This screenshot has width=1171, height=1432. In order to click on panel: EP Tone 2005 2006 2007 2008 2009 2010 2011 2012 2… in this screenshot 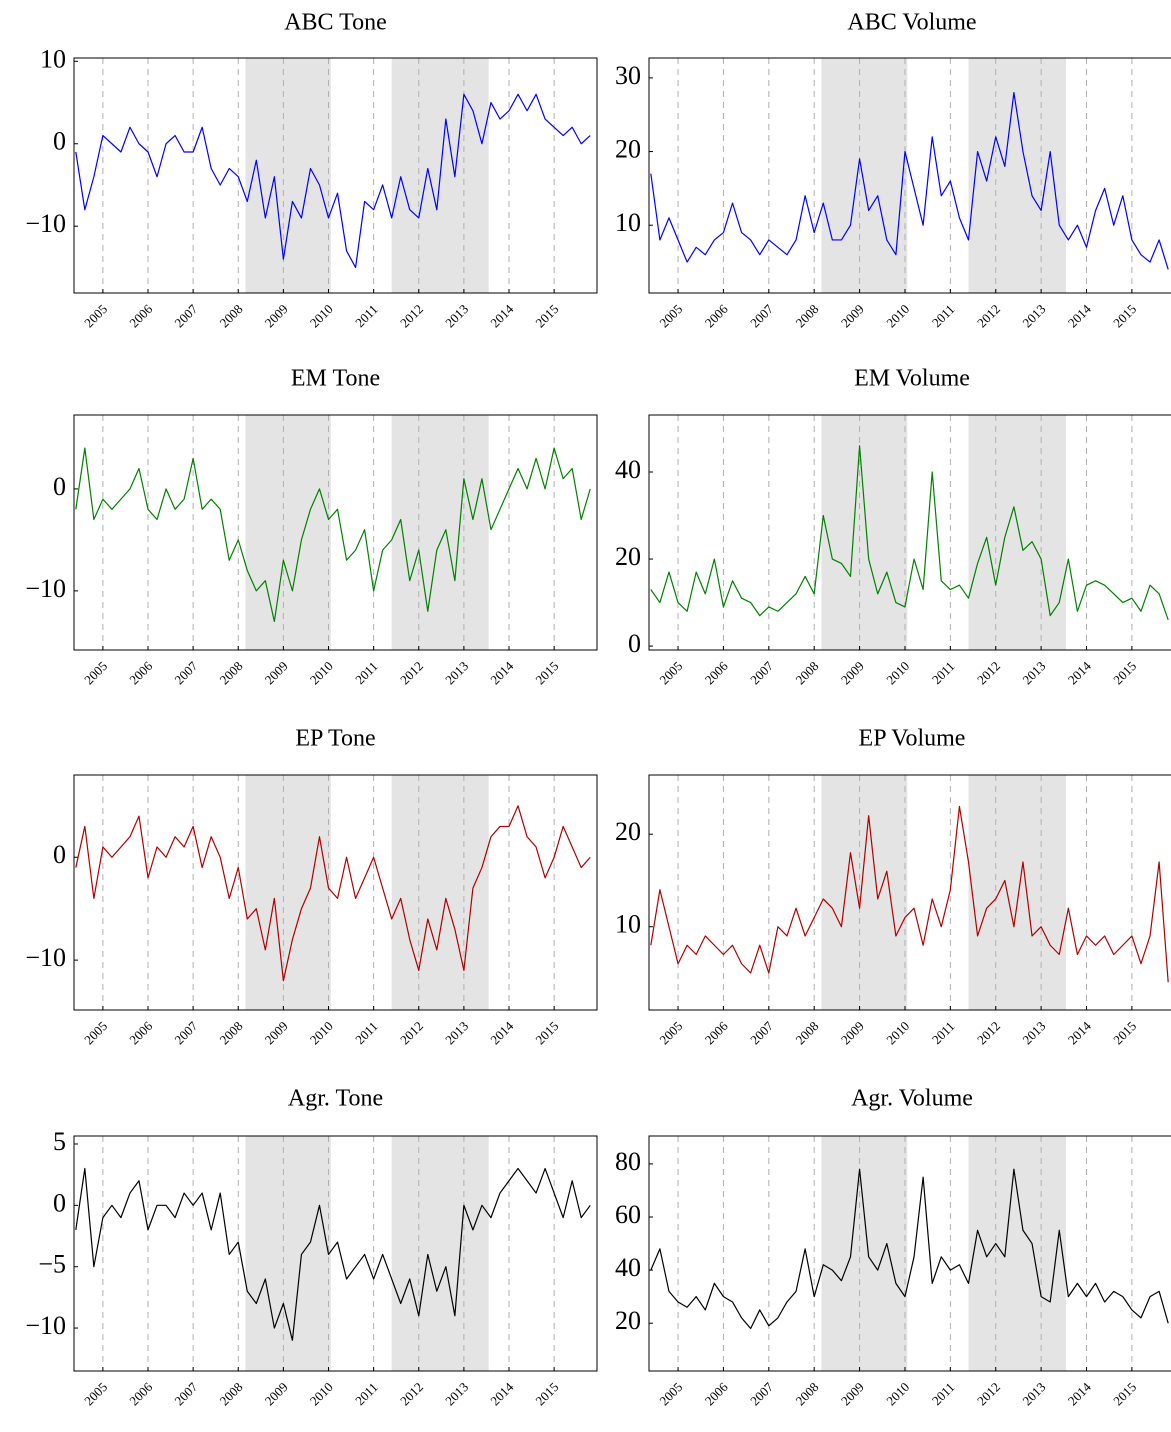, I will do `click(311, 886)`.